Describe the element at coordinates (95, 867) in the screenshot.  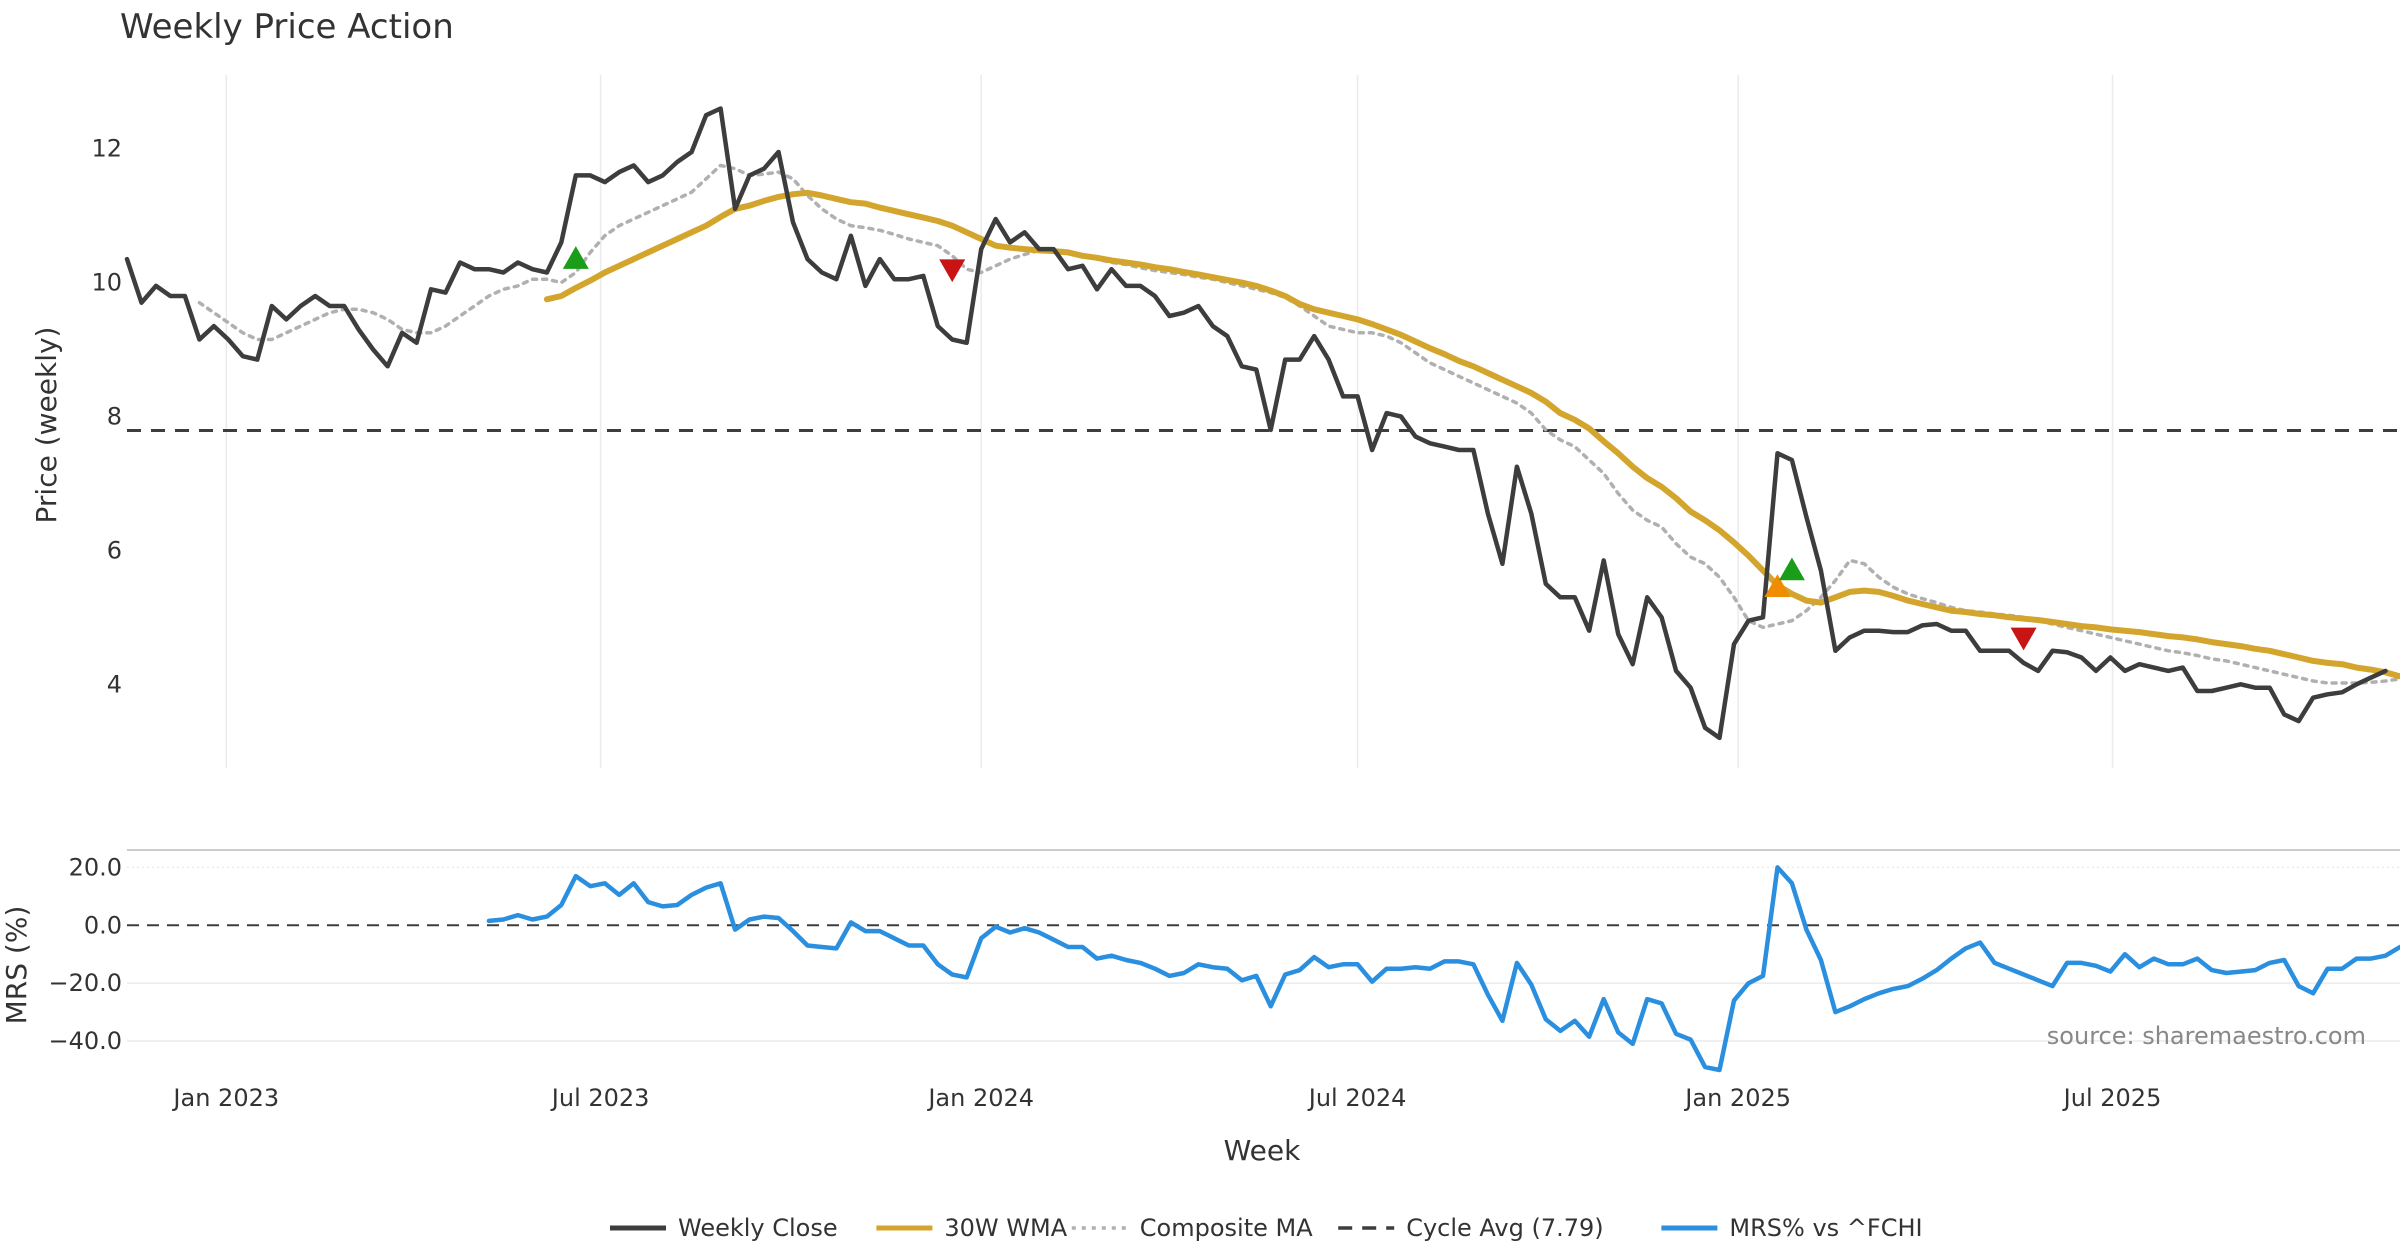
I see `mrs-y-tick-label: 20.0` at that location.